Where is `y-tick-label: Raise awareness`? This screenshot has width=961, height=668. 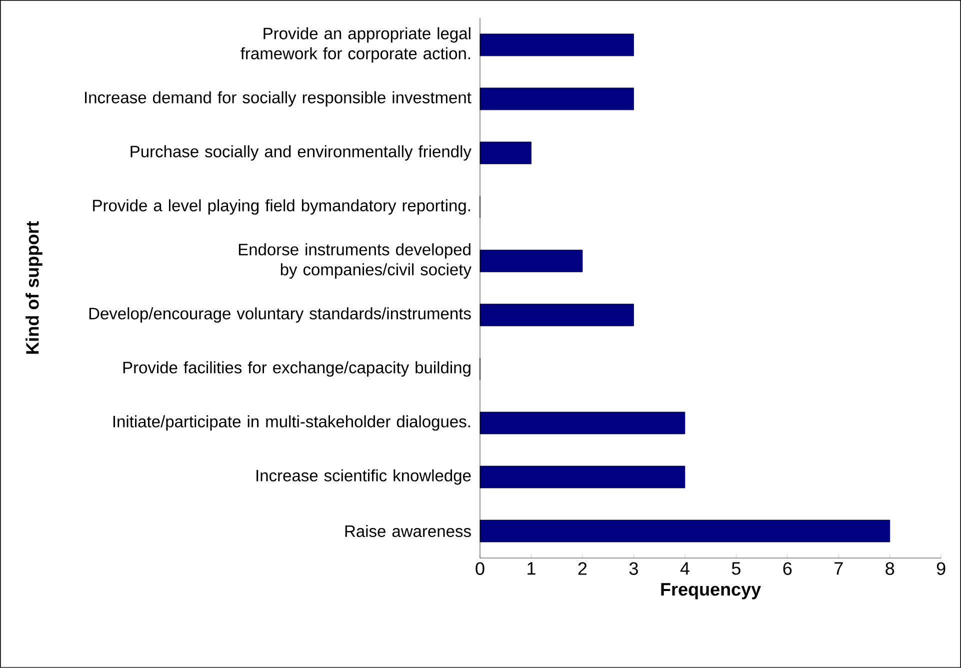
y-tick-label: Raise awareness is located at coordinates (408, 531).